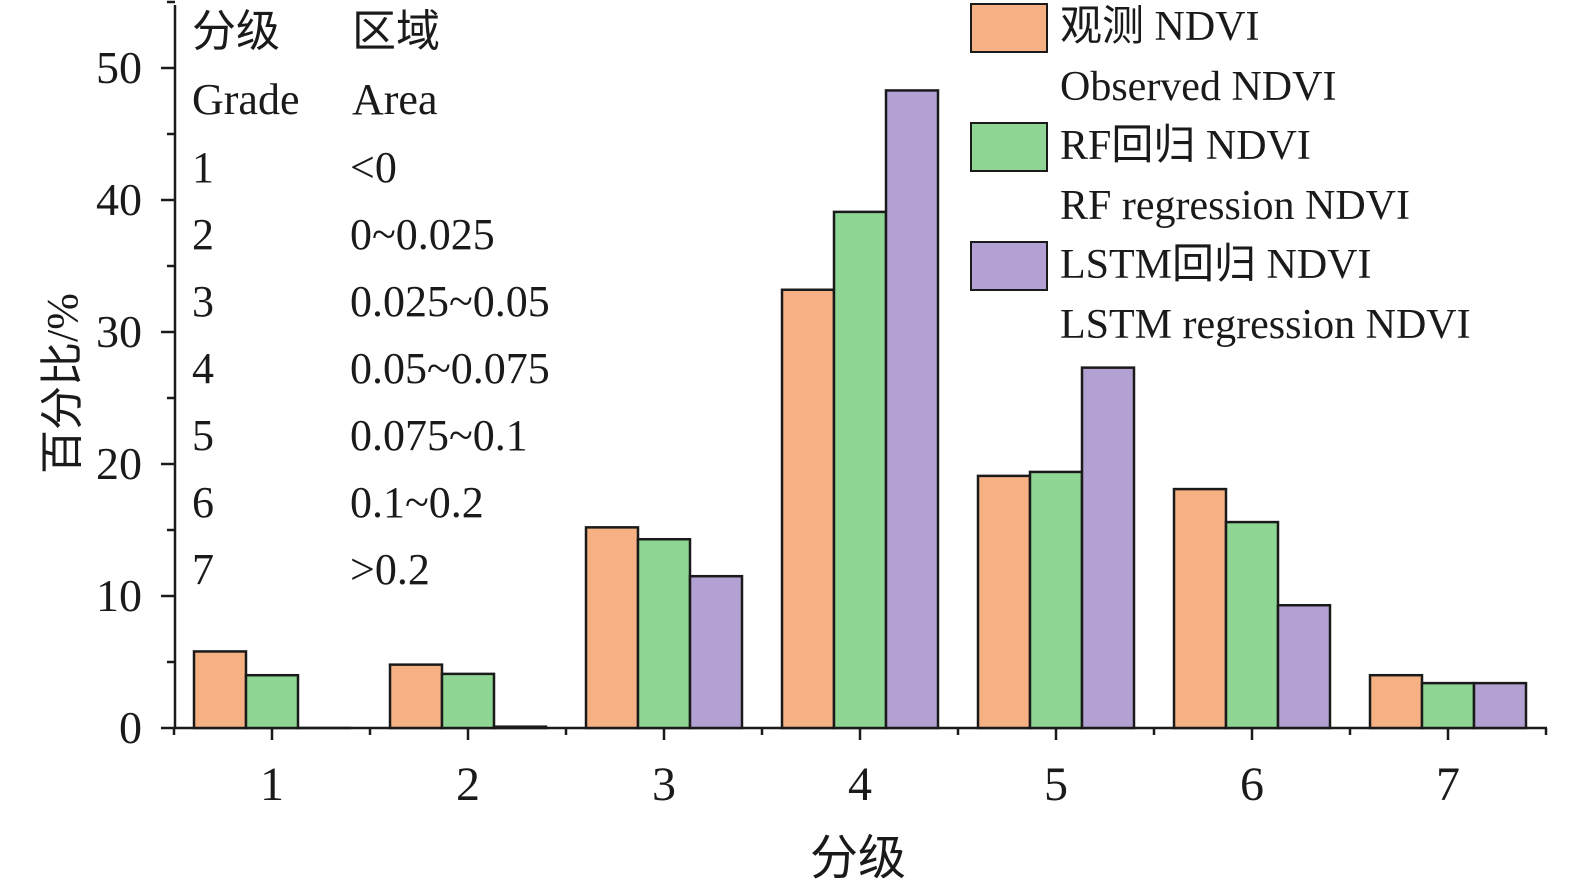 The image size is (1575, 888). What do you see at coordinates (1009, 147) in the screenshot?
I see `legend-swatch-rf` at bounding box center [1009, 147].